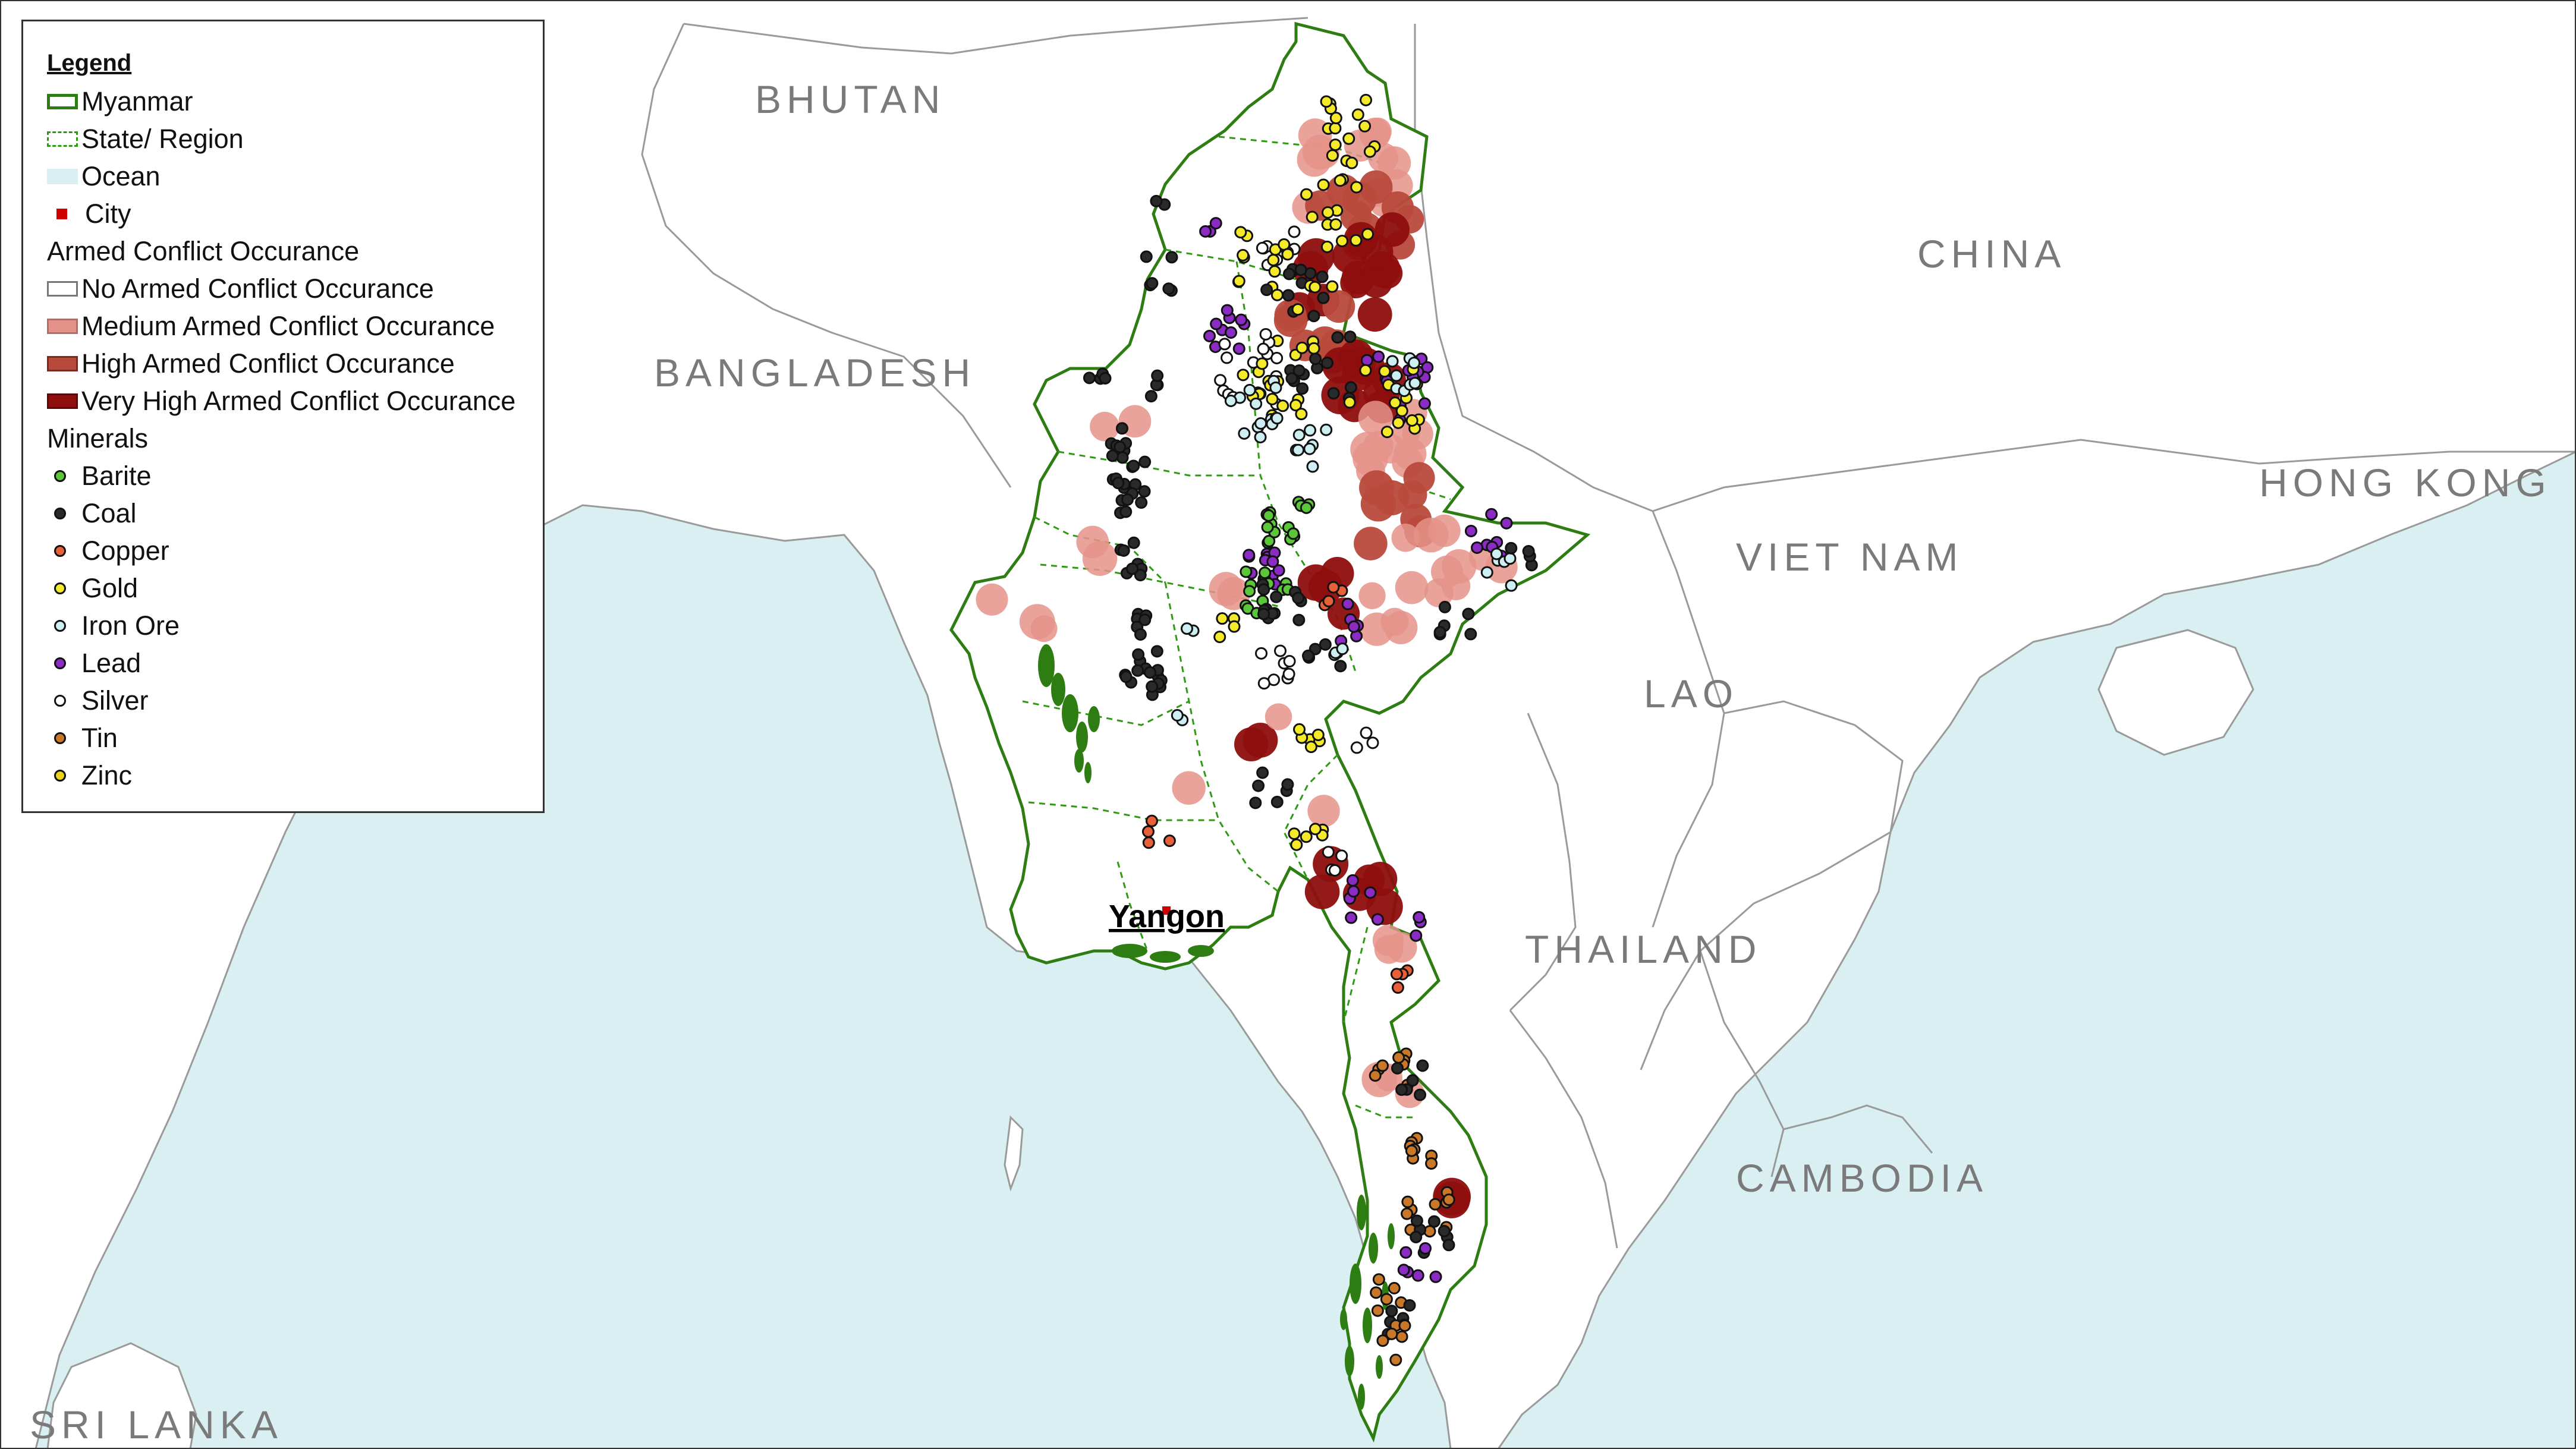 Image resolution: width=2576 pixels, height=1449 pixels. What do you see at coordinates (1643, 949) in the screenshot?
I see `label-thailand: THAILAND` at bounding box center [1643, 949].